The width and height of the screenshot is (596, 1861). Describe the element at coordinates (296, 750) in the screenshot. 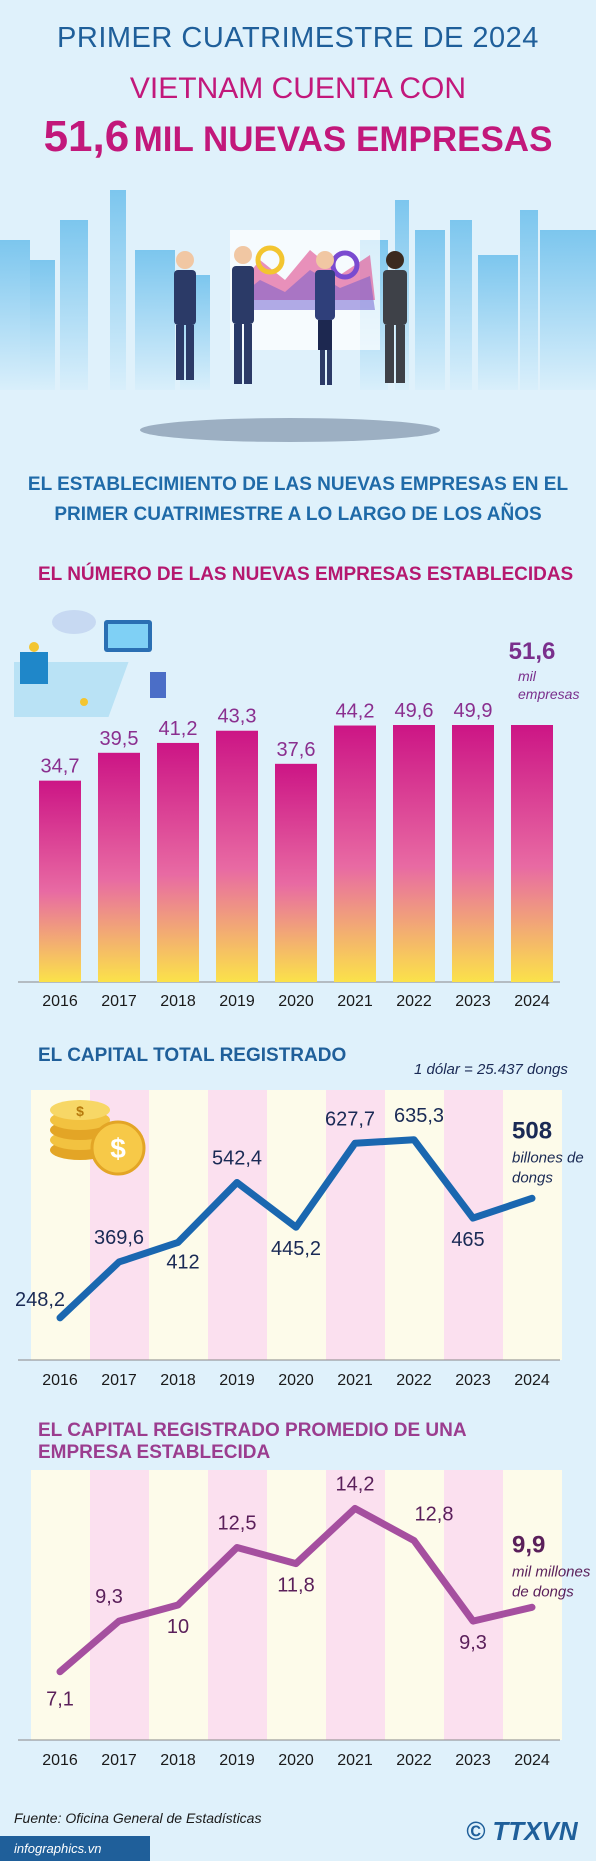

I see `bar-value-label: 37,6` at that location.